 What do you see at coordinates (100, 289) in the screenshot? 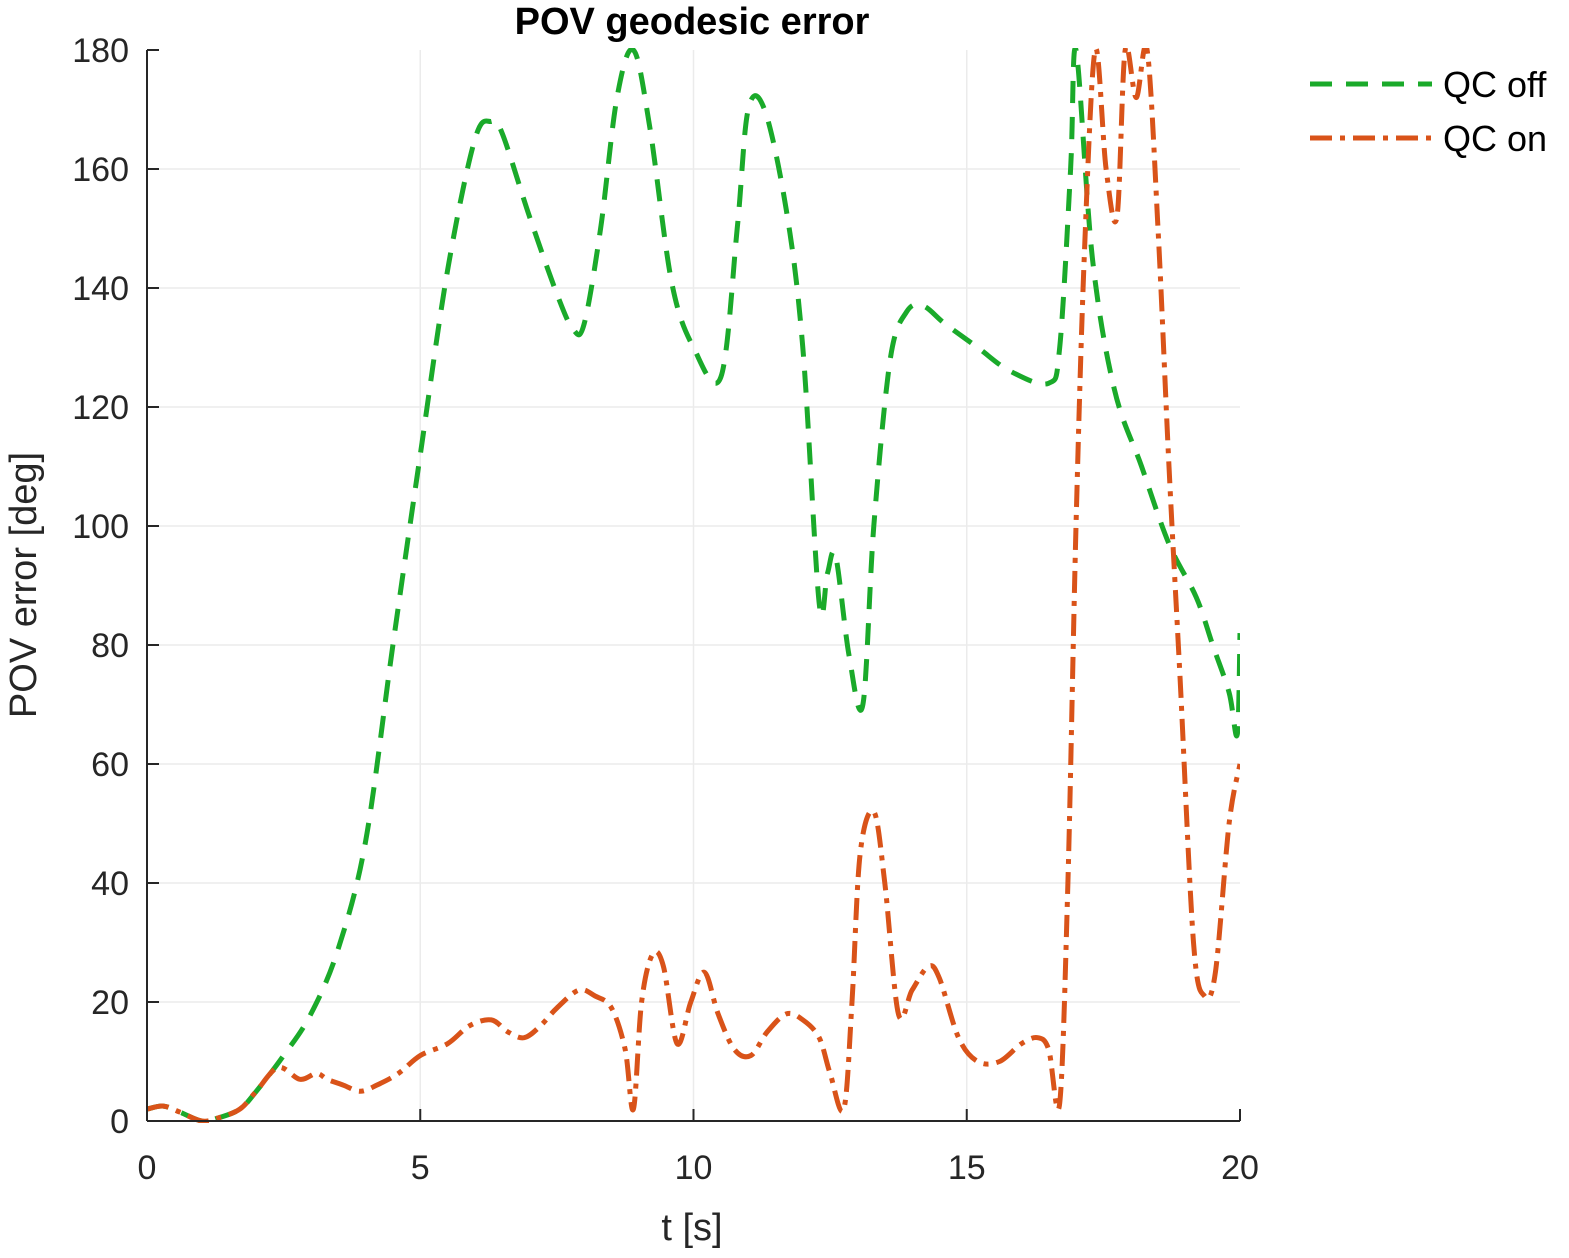
I see `y-tick-label: 140` at bounding box center [100, 289].